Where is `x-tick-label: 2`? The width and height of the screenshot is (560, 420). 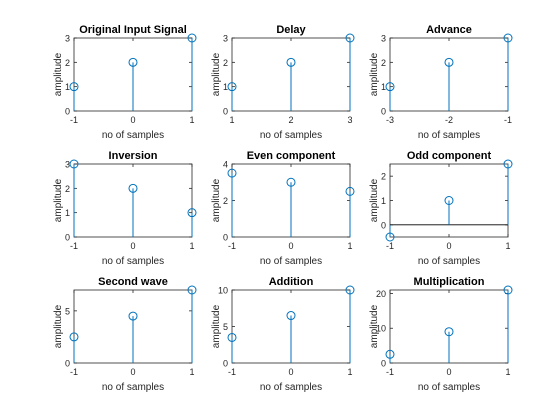
x-tick-label: 2 is located at coordinates (290, 120).